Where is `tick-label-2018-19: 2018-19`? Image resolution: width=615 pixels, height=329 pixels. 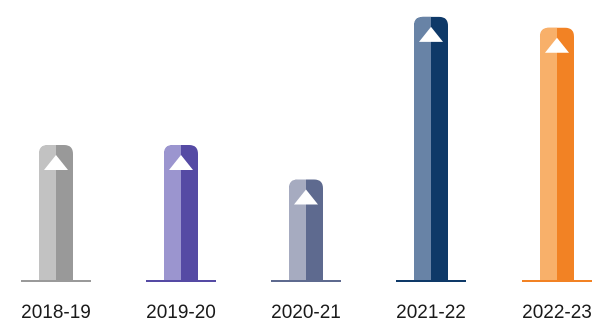
tick-label-2018-19: 2018-19 is located at coordinates (56, 312).